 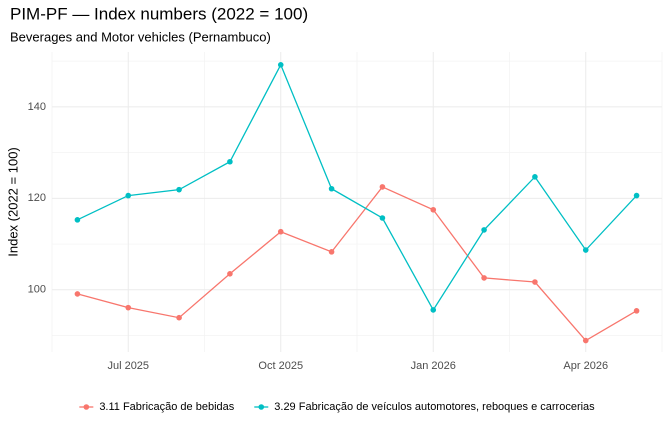 What do you see at coordinates (280, 366) in the screenshot?
I see `x-tick-label: Oct 2025` at bounding box center [280, 366].